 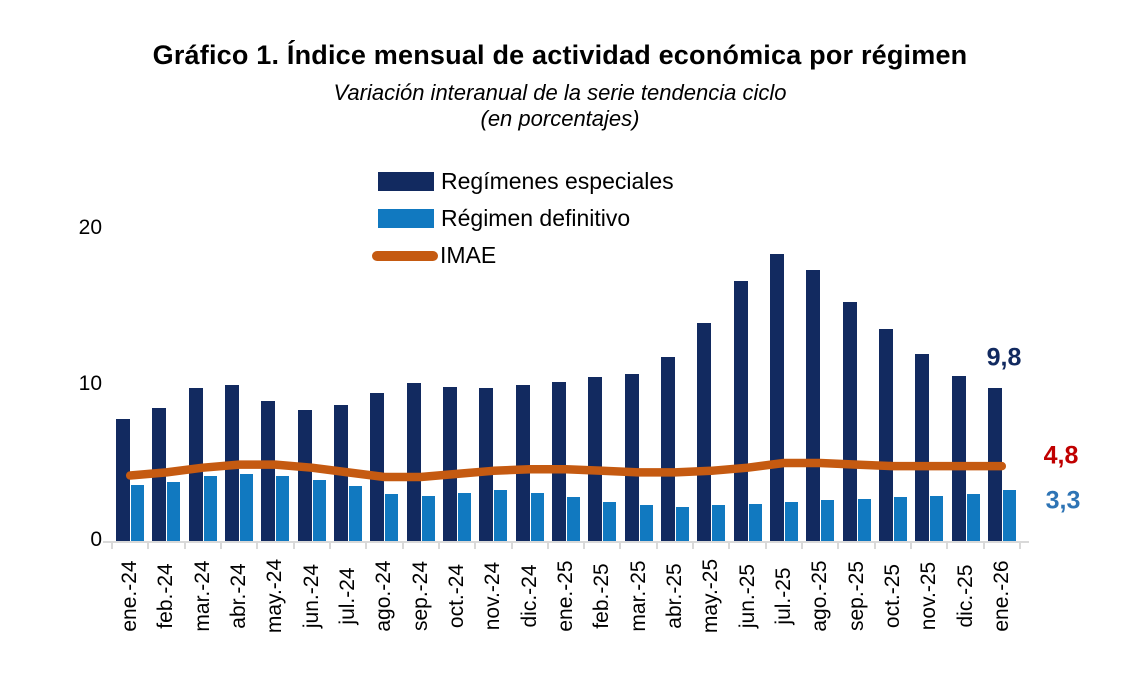 What do you see at coordinates (384, 596) in the screenshot?
I see `x-axis-label: ago.-24` at bounding box center [384, 596].